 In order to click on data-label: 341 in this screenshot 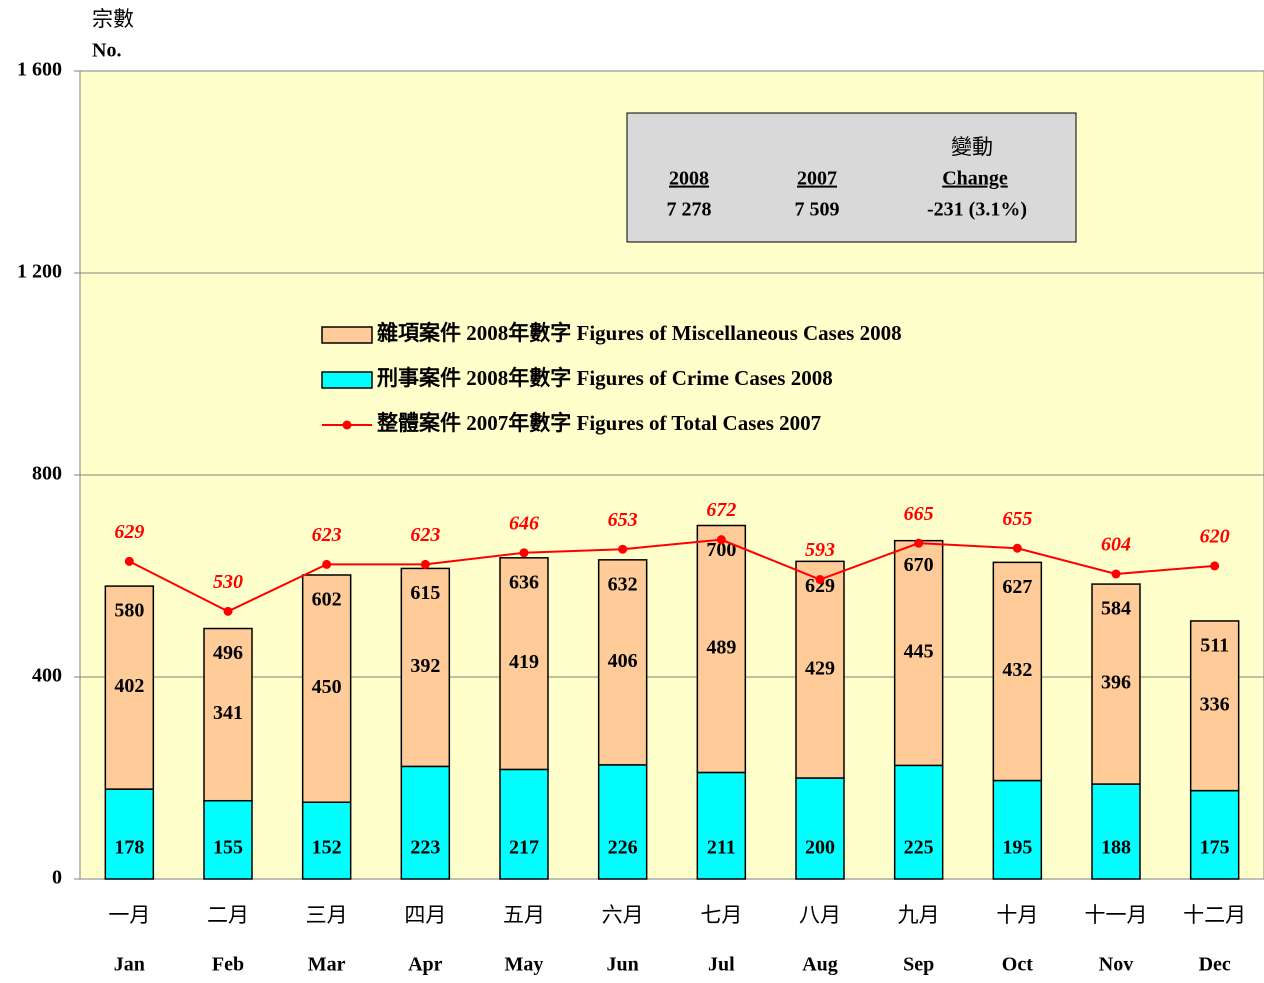, I will do `click(228, 713)`.